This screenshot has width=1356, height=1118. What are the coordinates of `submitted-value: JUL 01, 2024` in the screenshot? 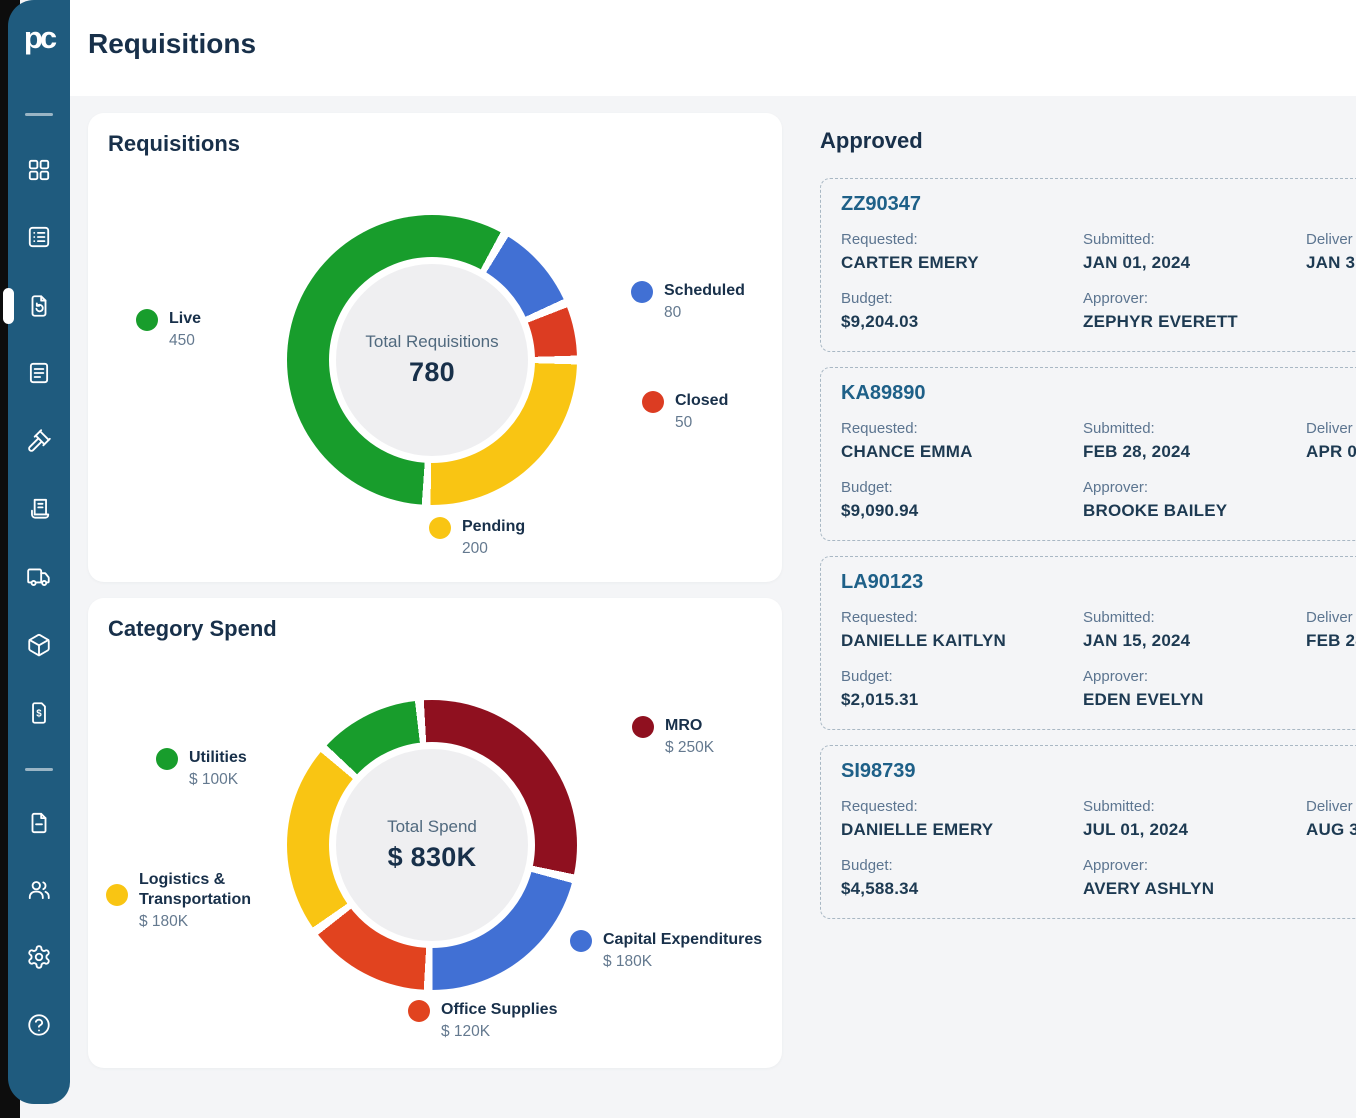 It's located at (1136, 829).